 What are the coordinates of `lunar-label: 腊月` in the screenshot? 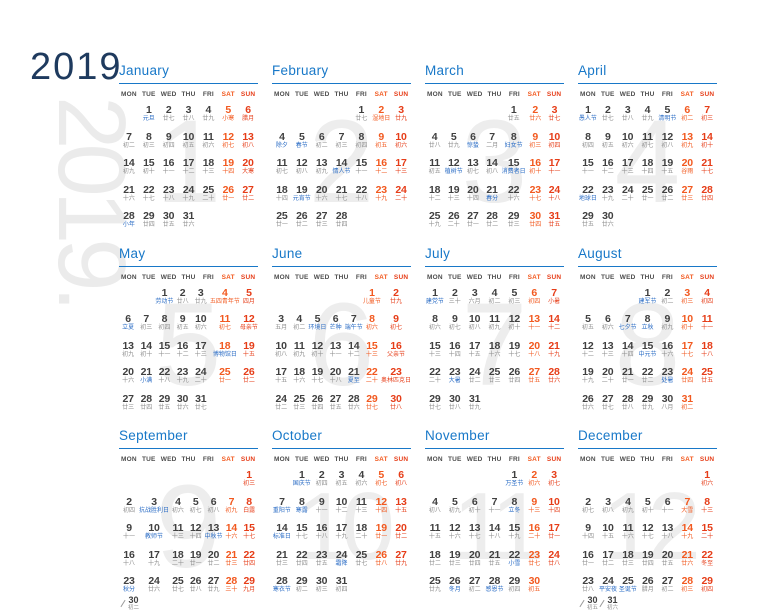 It's located at (248, 119).